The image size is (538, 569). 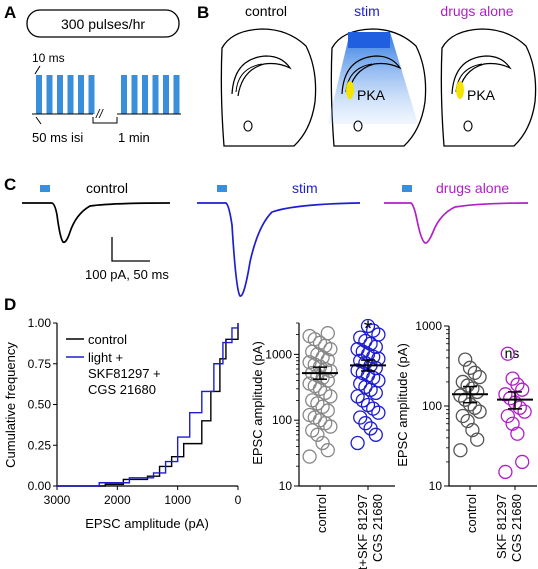 What do you see at coordinates (472, 188) in the screenshot?
I see `trace-title-drugs: drugs alone` at bounding box center [472, 188].